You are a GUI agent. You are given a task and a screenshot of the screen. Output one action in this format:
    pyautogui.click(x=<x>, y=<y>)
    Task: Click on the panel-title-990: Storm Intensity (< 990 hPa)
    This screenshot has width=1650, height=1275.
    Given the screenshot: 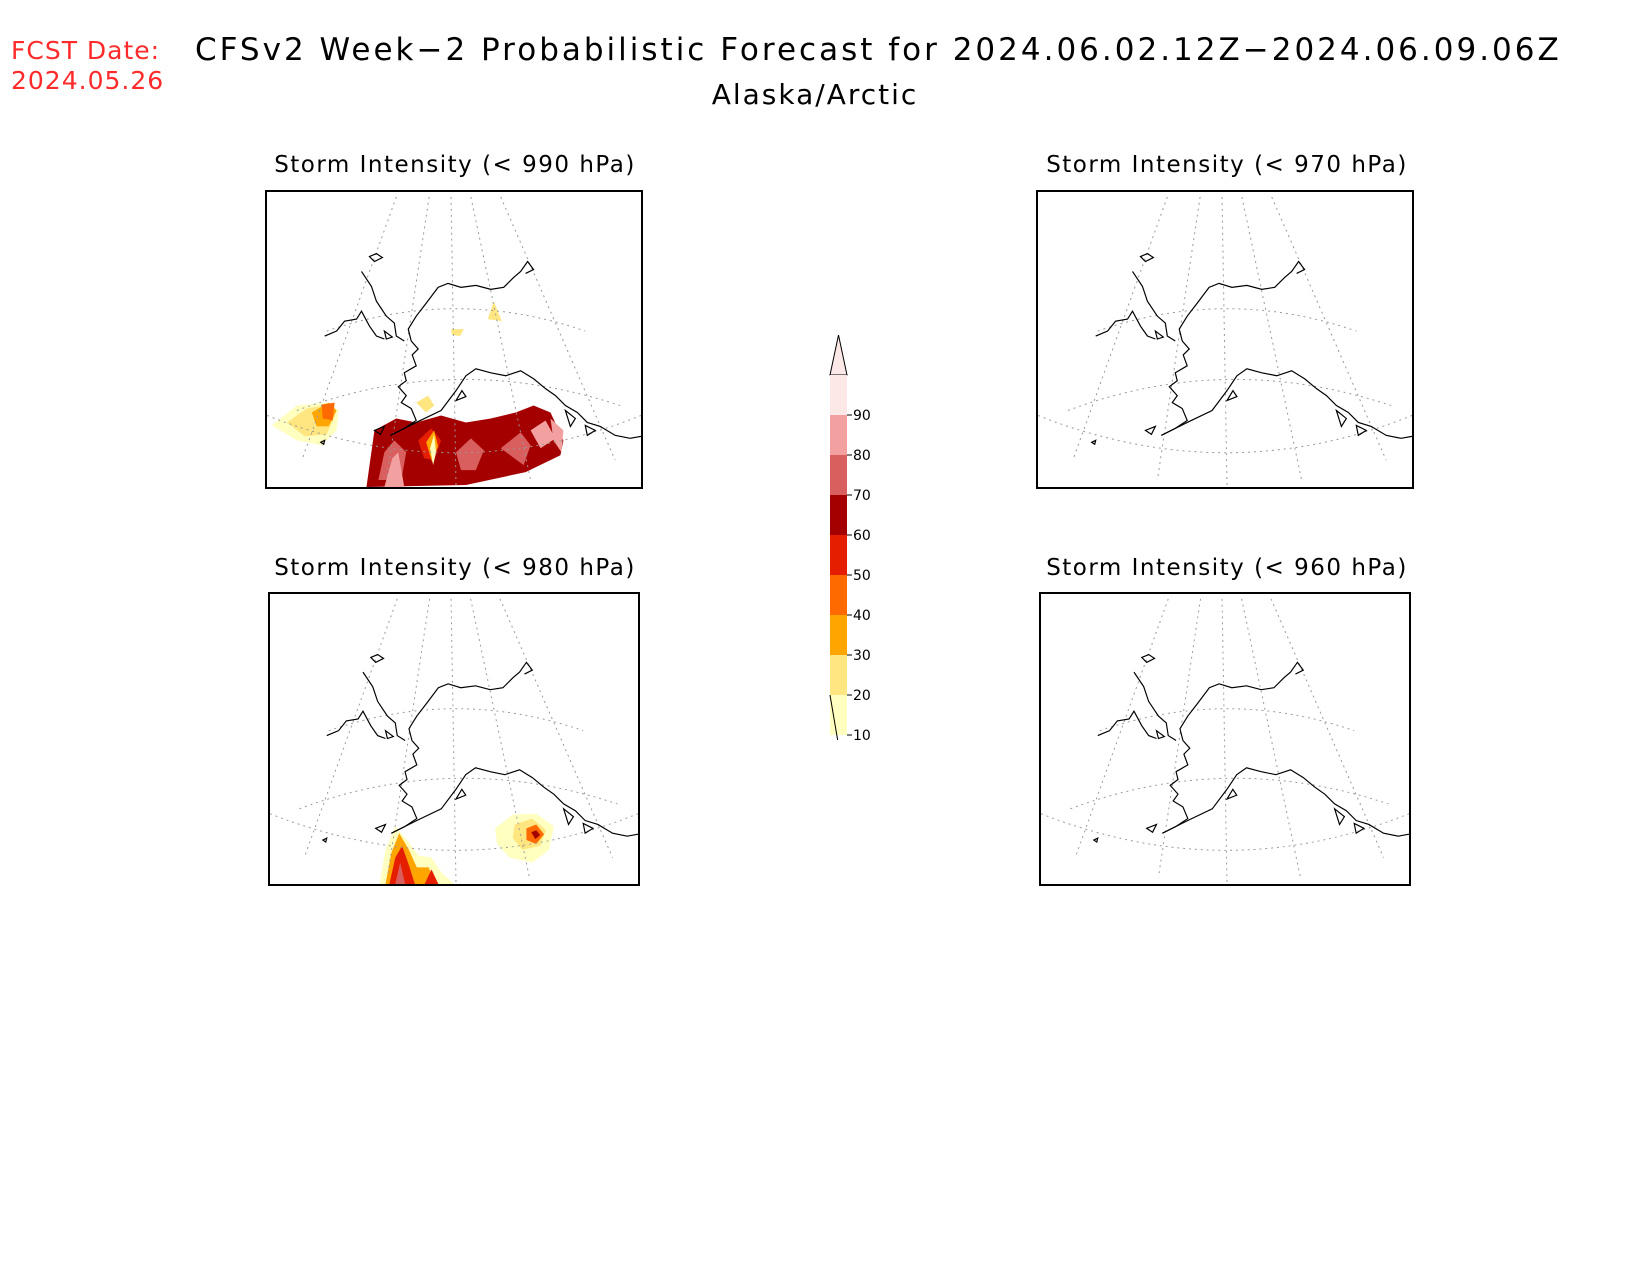 What is the action you would take?
    pyautogui.click(x=455, y=165)
    